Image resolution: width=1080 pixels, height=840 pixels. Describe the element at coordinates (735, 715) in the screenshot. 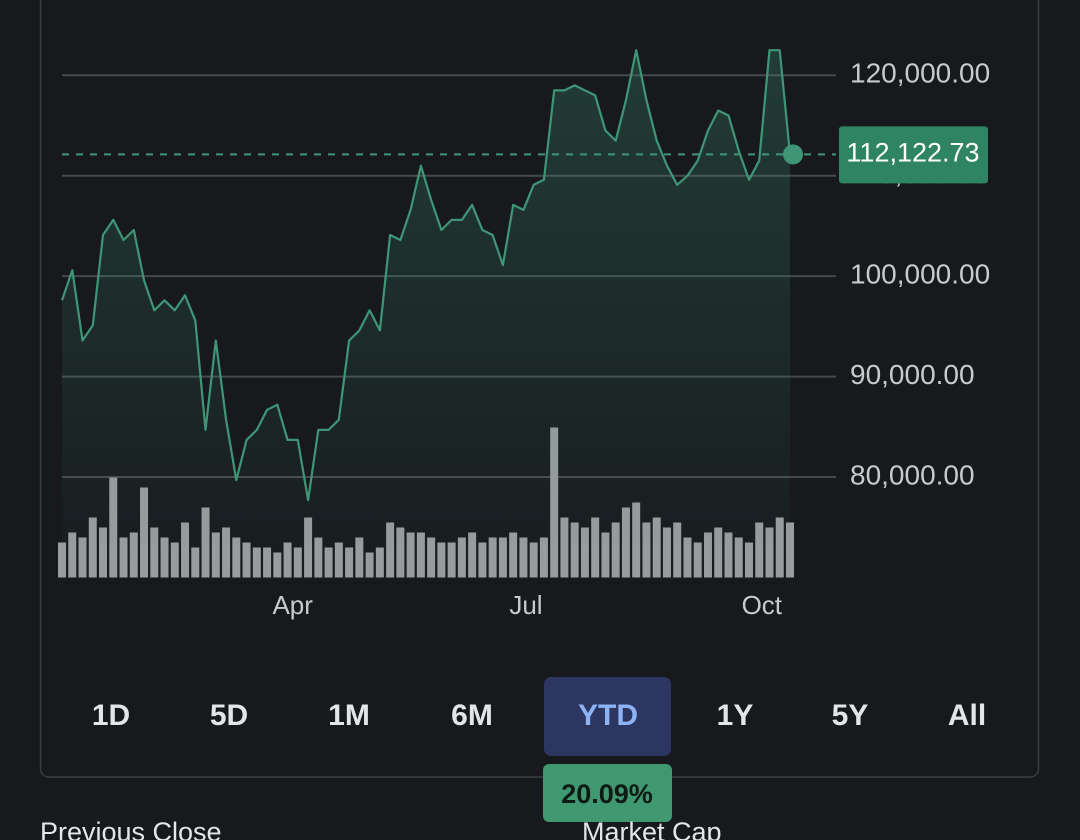

I see `range-button: 1Y` at that location.